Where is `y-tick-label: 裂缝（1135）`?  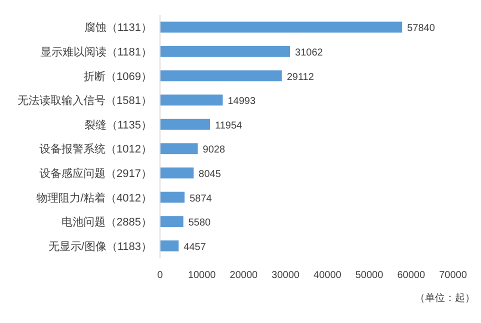 y-tick-label: 裂缝（1135） is located at coordinates (118, 125).